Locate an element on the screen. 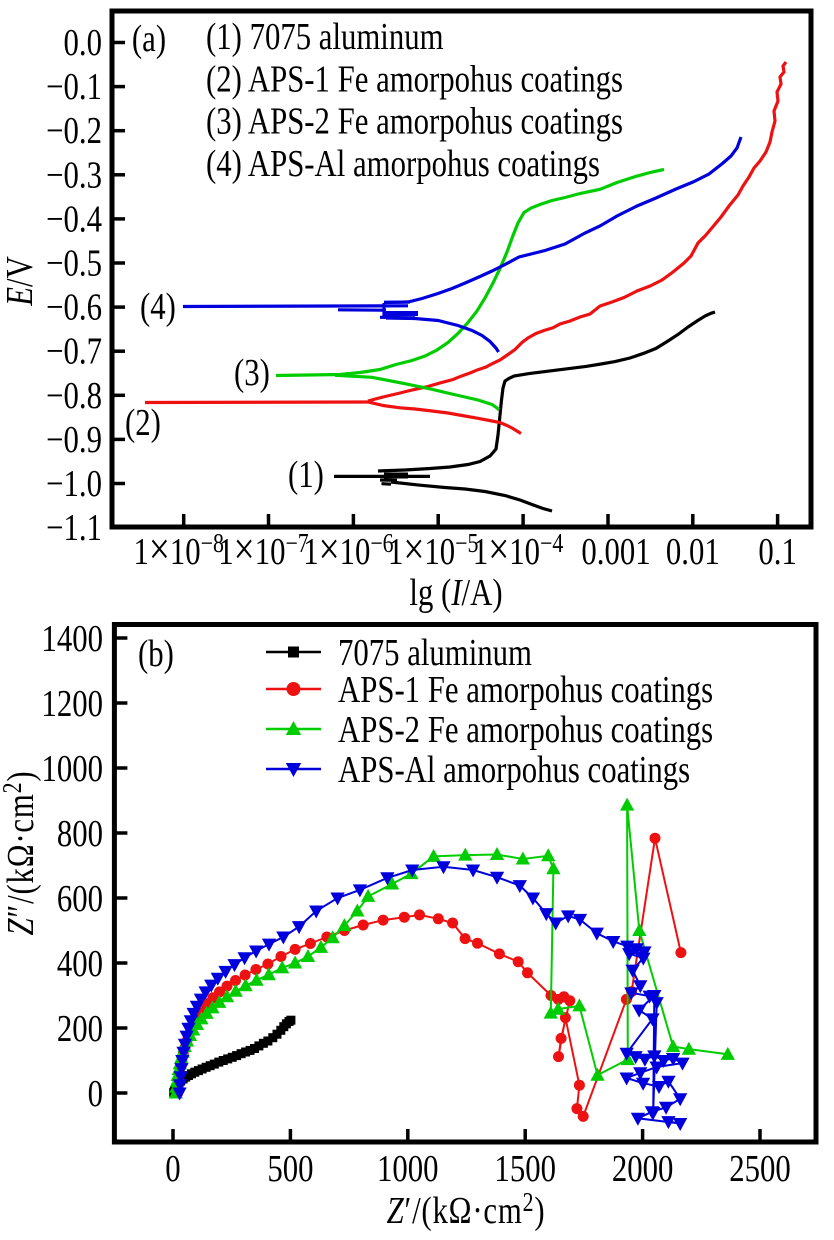  svg-text: 600 is located at coordinates (80, 899).